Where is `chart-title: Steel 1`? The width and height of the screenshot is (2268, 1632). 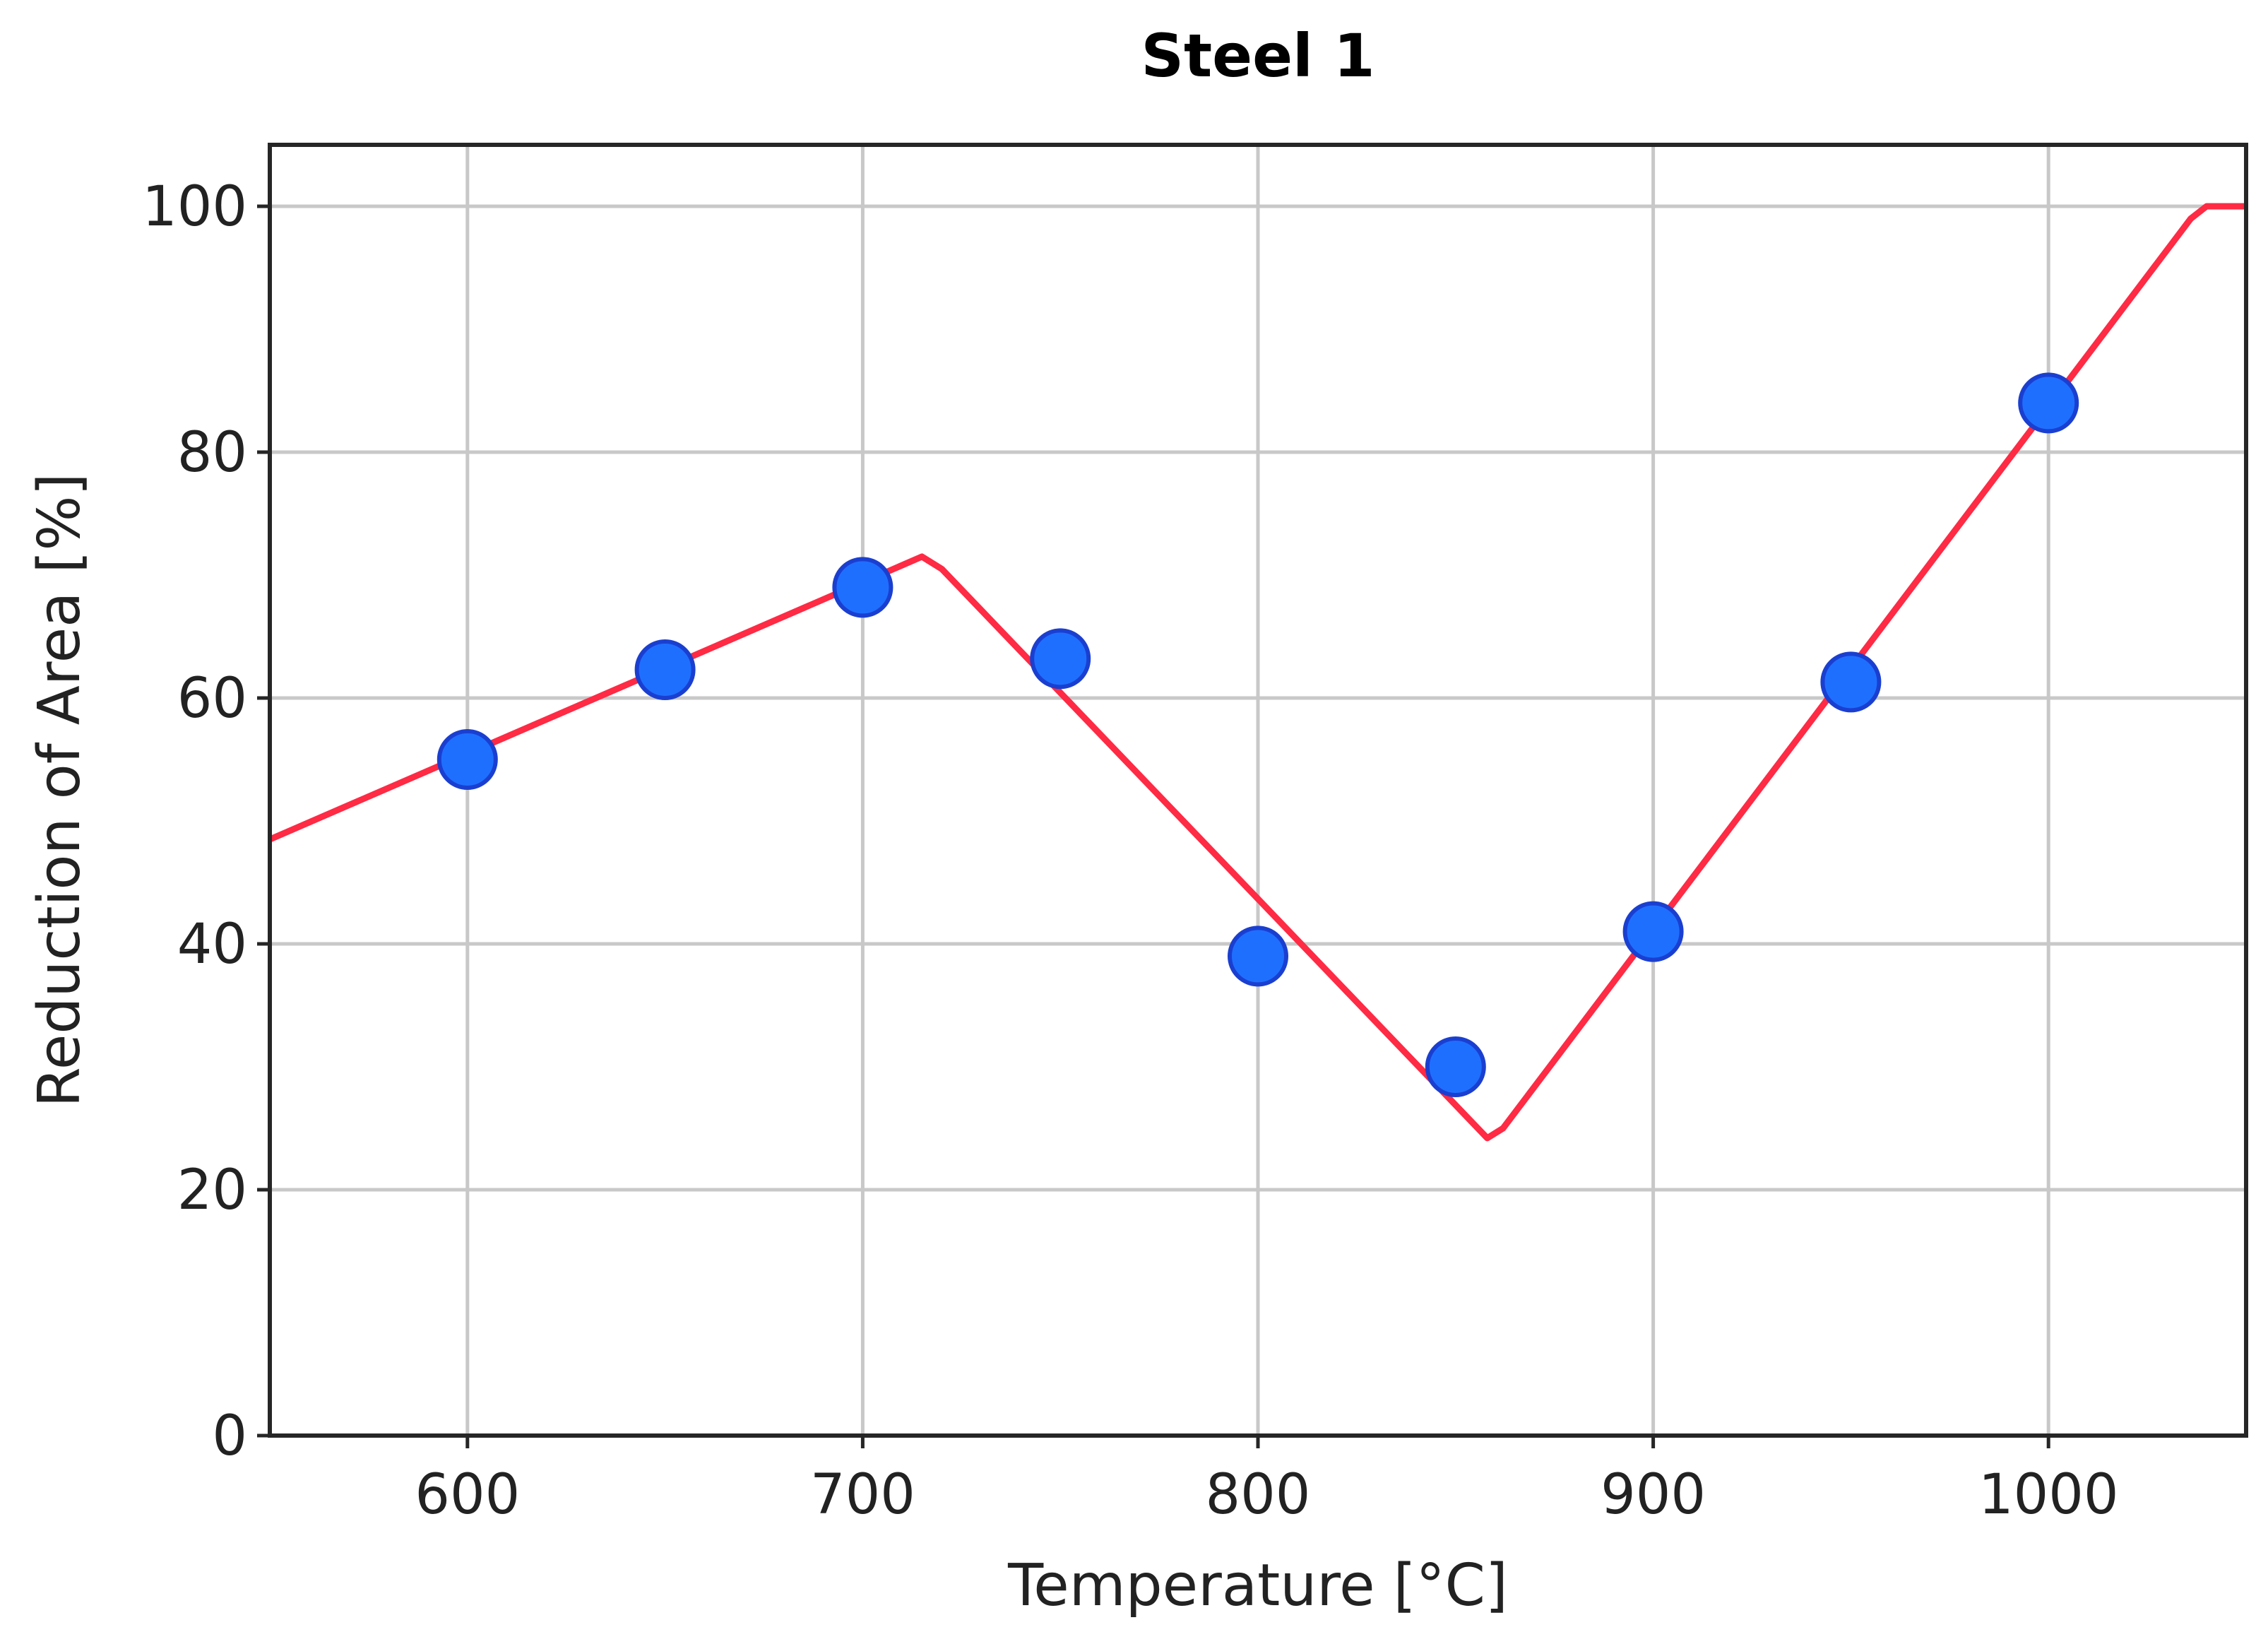 chart-title: Steel 1 is located at coordinates (1258, 56).